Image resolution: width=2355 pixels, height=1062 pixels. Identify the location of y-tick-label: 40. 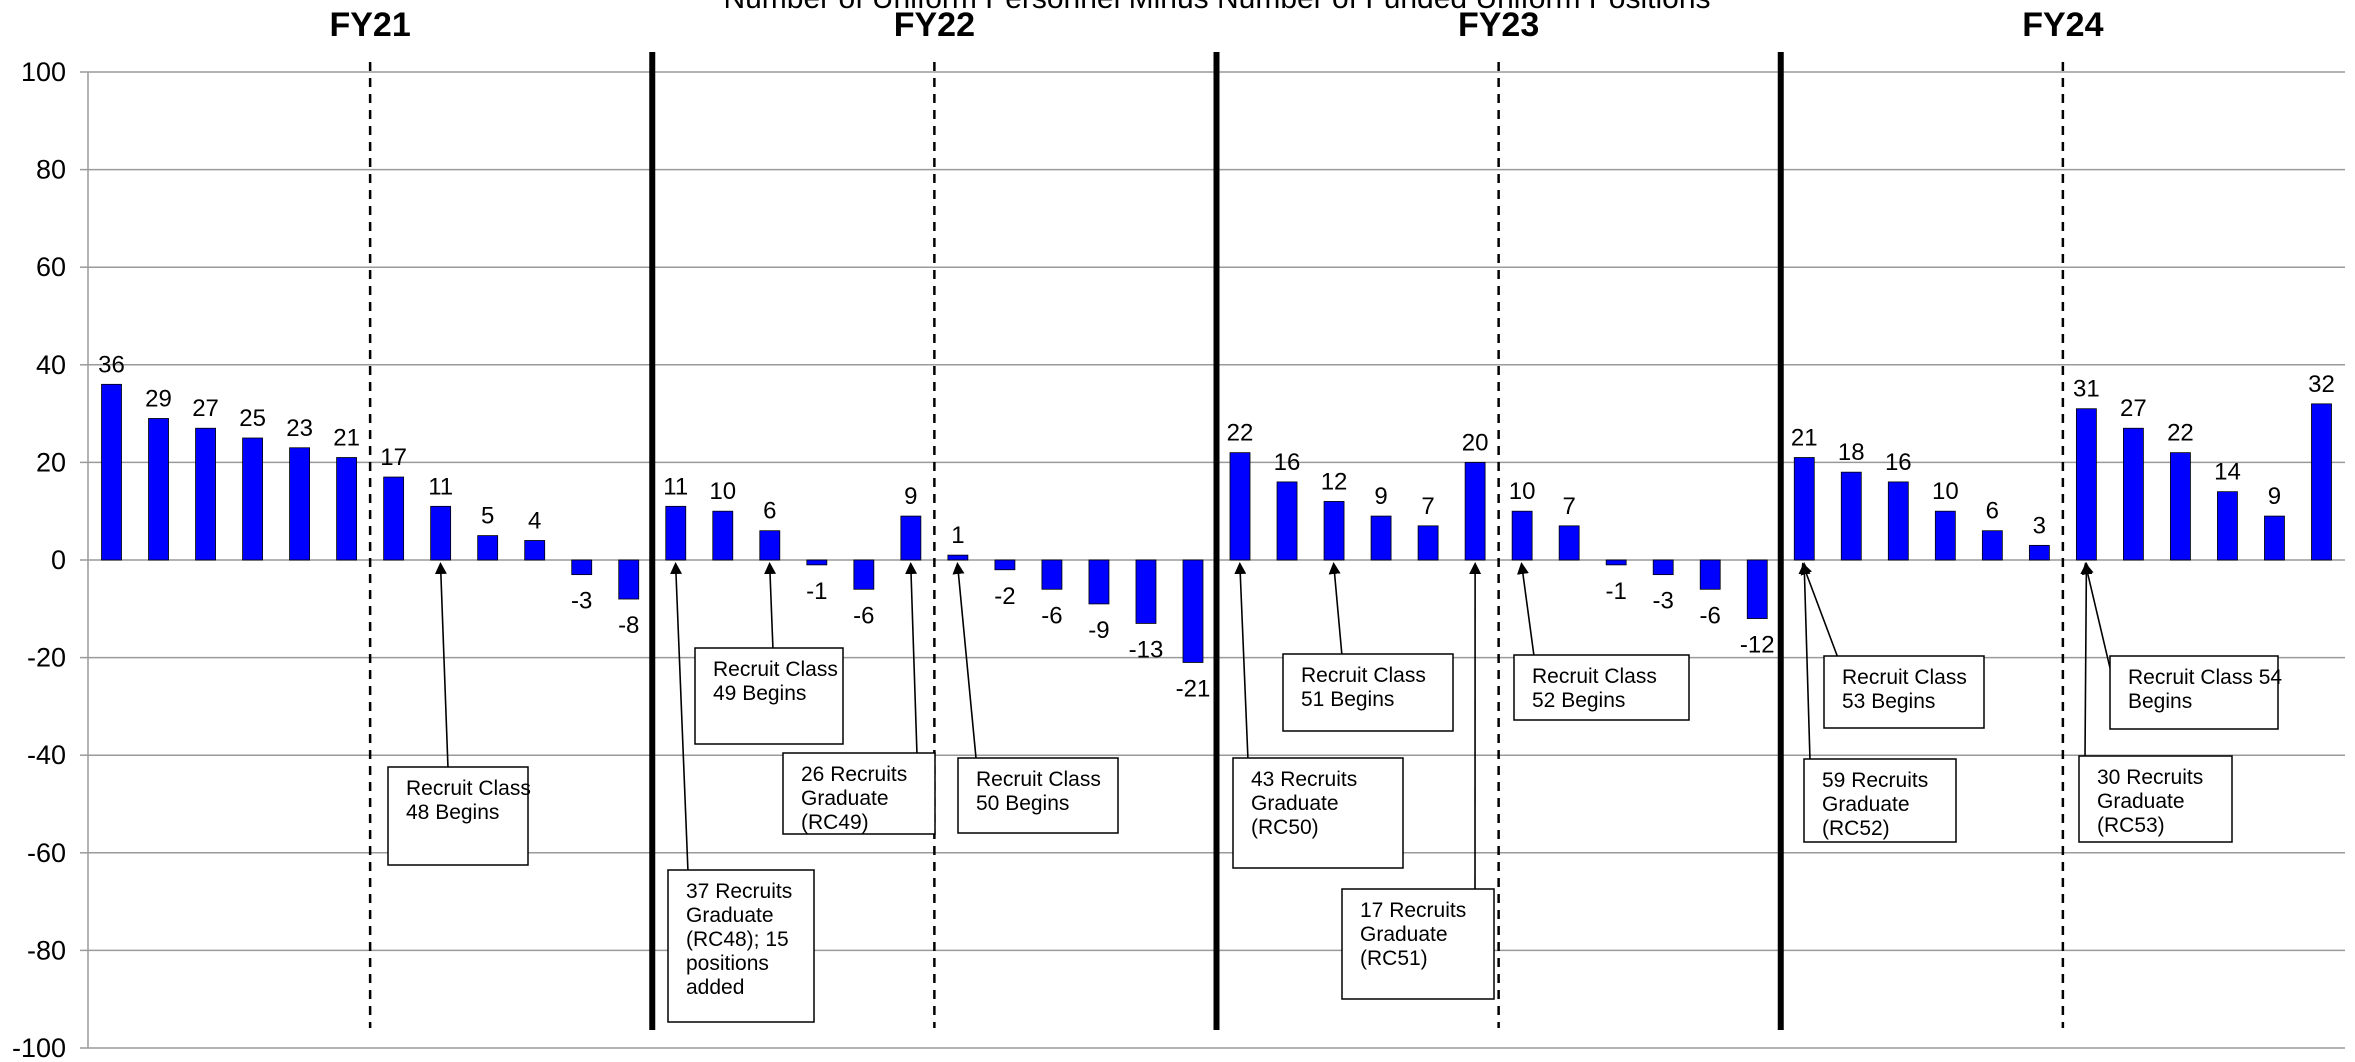
(51, 365).